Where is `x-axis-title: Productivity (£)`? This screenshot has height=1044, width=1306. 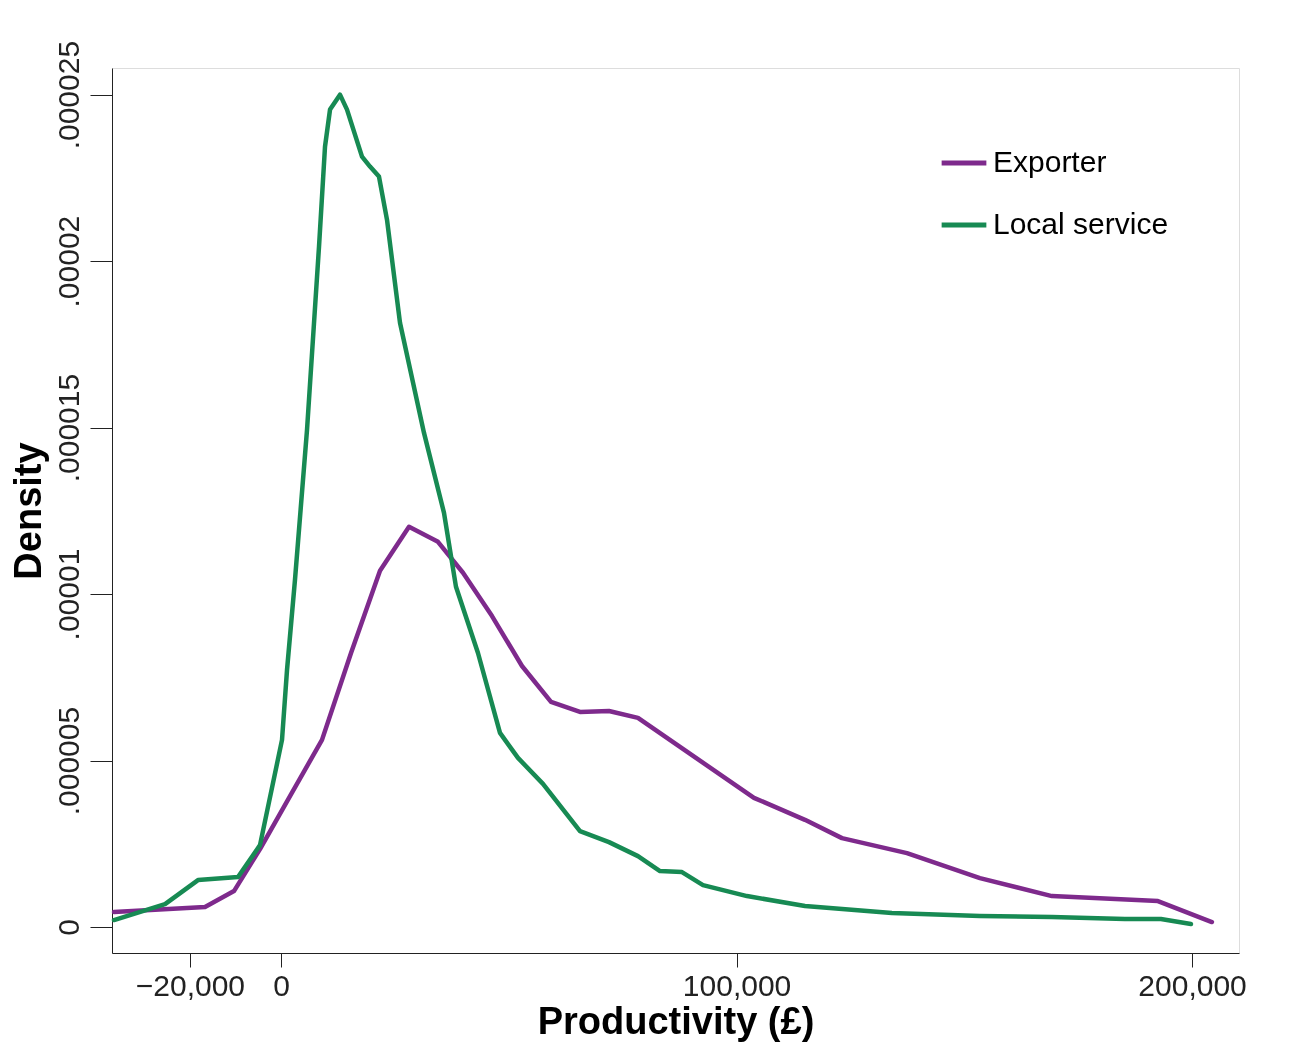 x-axis-title: Productivity (£) is located at coordinates (676, 1020).